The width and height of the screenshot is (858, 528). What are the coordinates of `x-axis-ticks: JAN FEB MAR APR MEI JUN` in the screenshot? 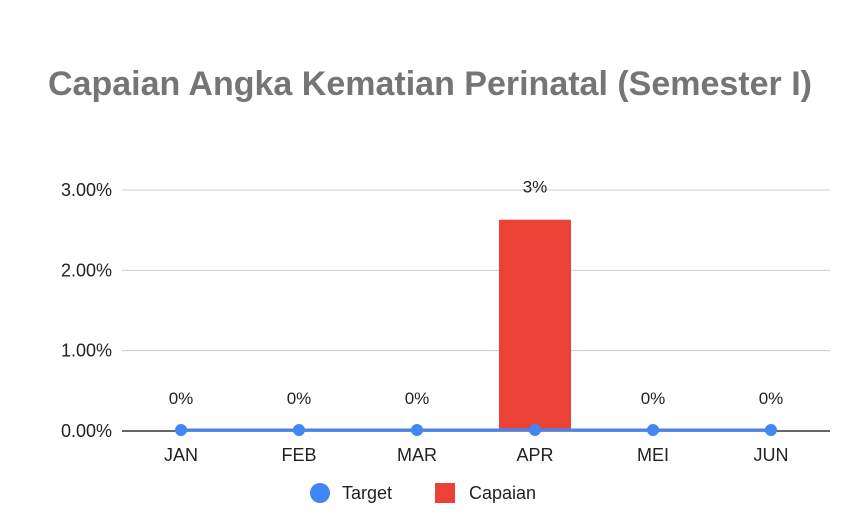 It's located at (476, 455).